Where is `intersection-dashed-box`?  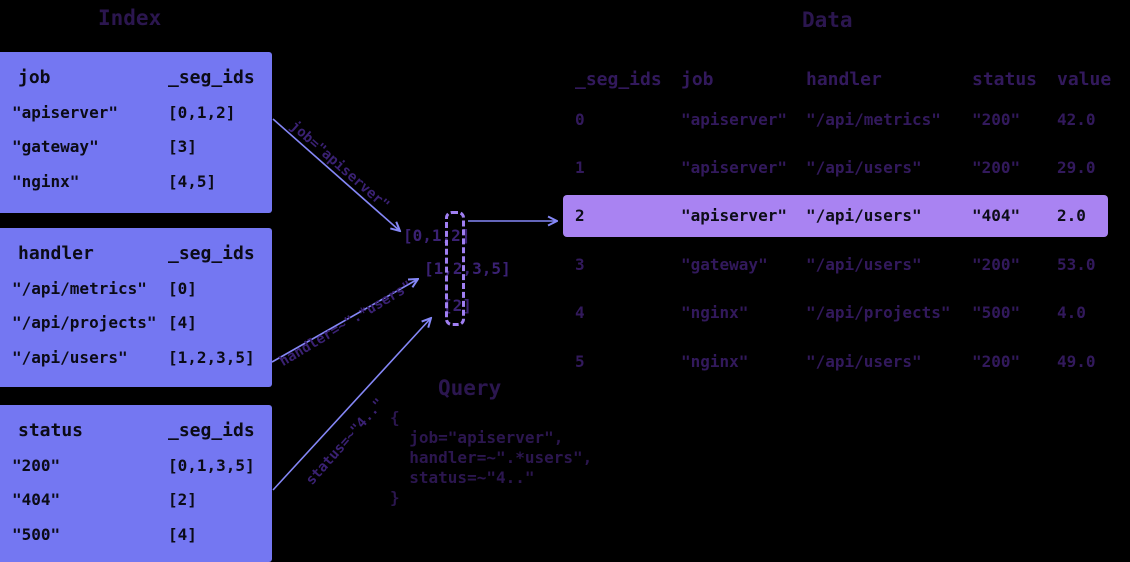
intersection-dashed-box is located at coordinates (455, 268).